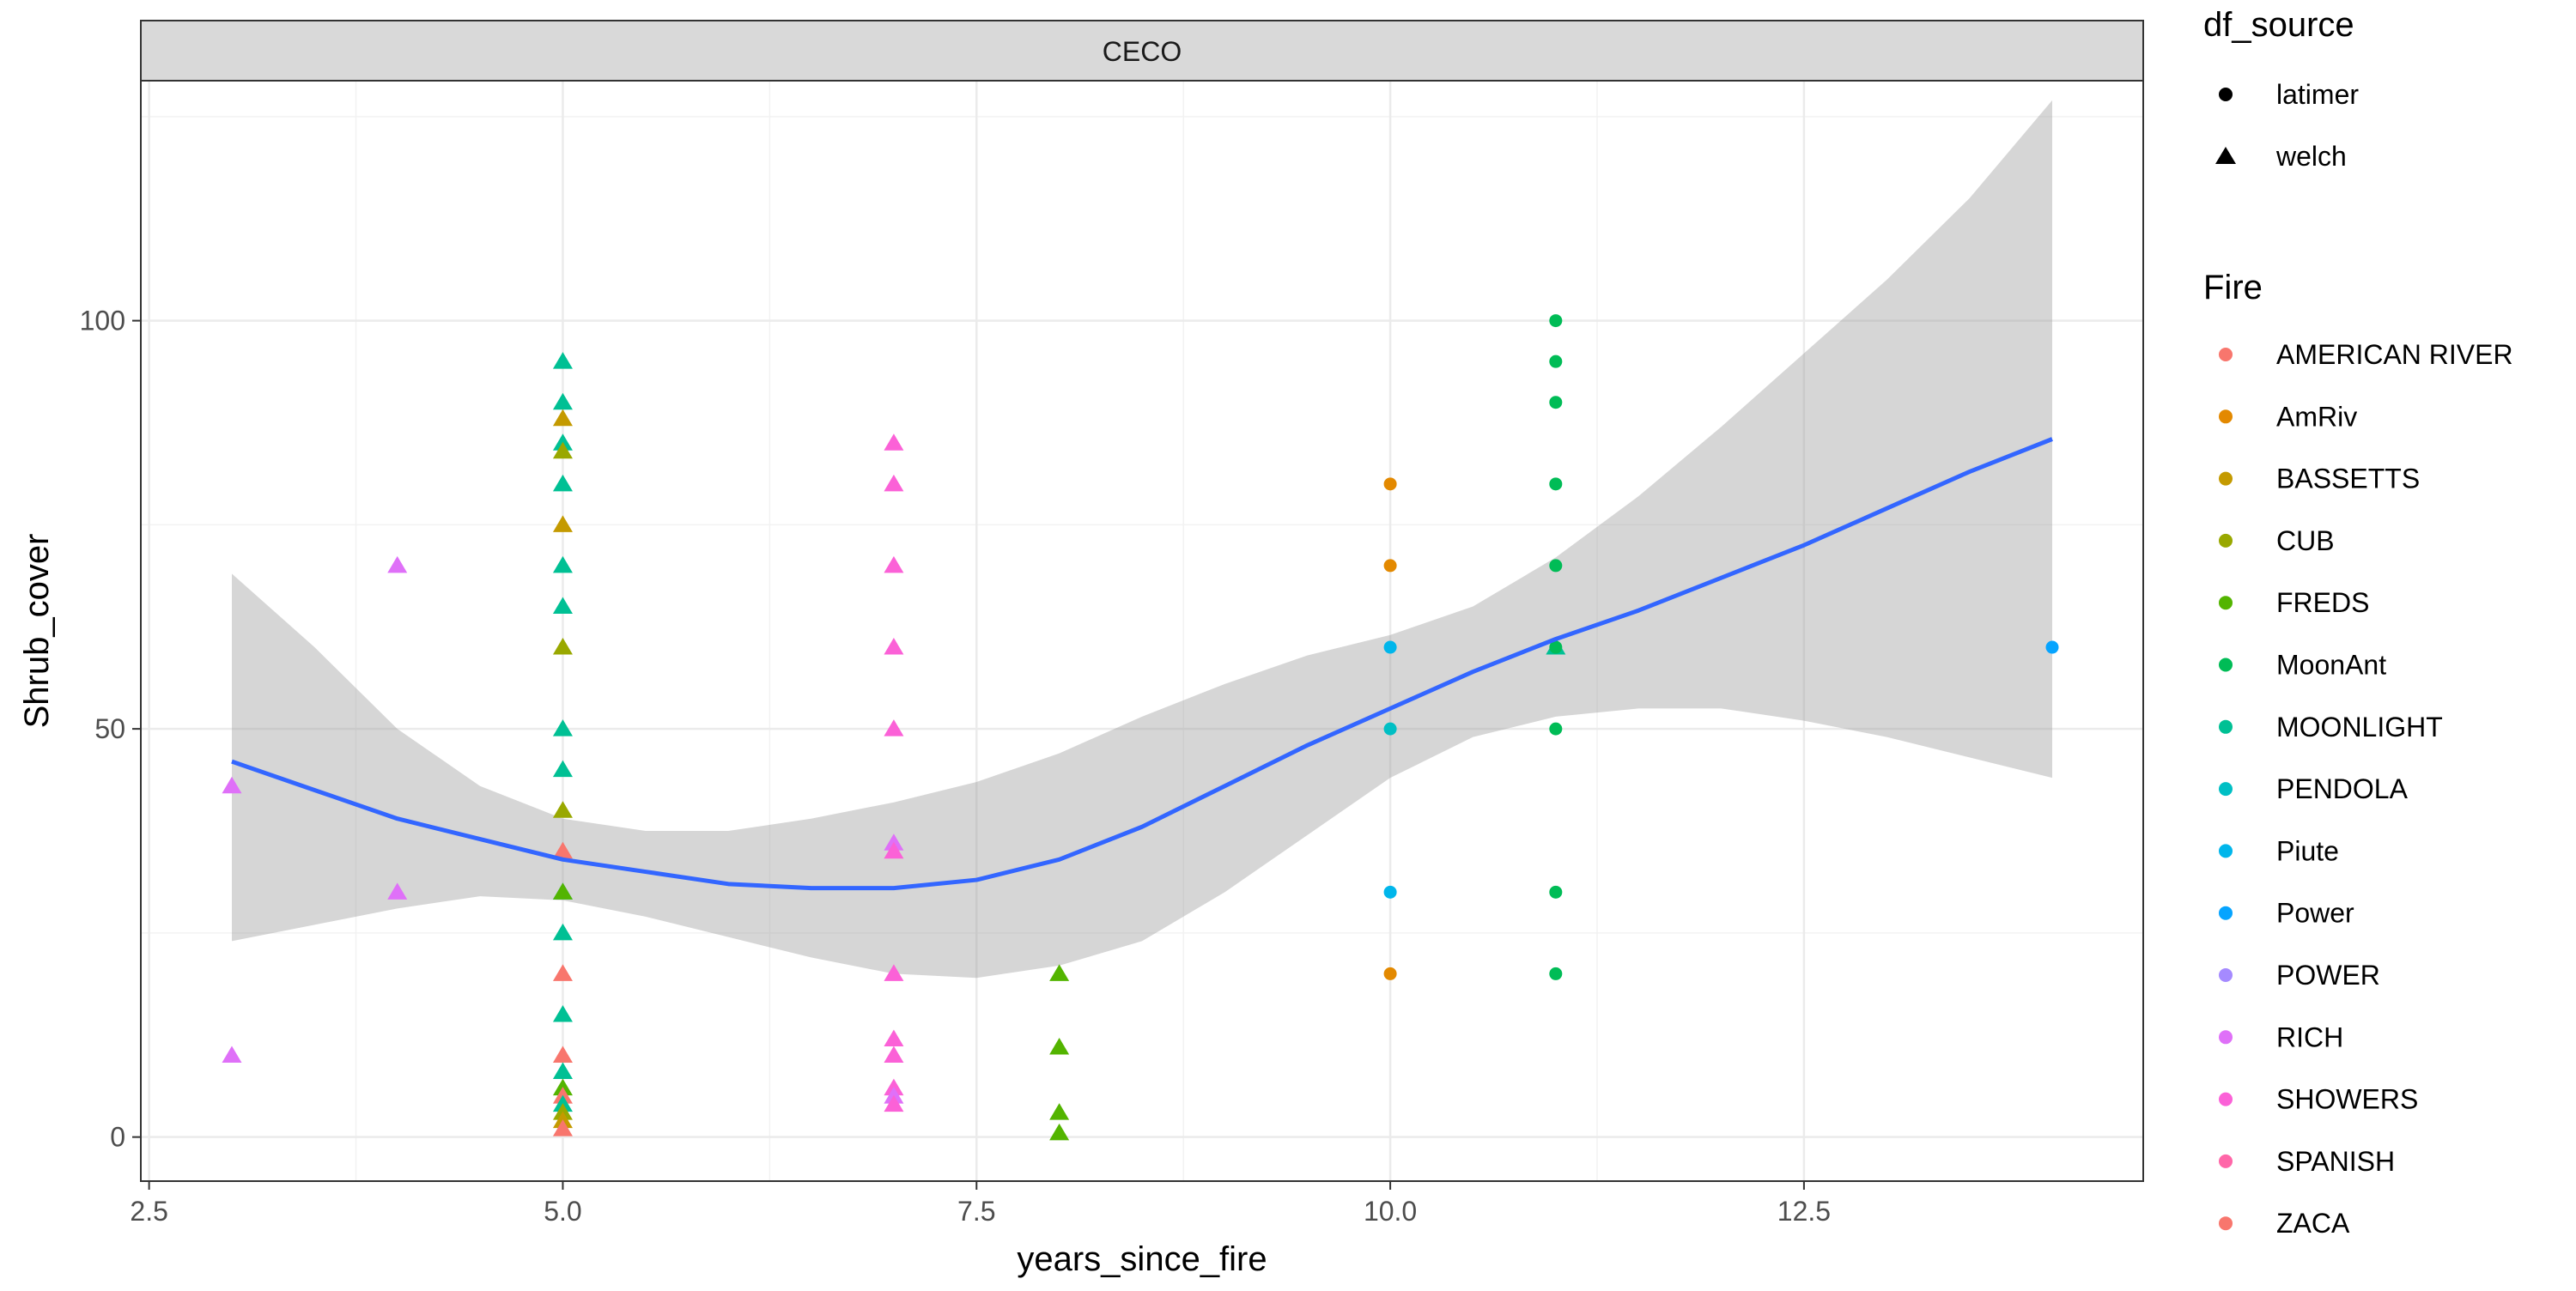 The height and width of the screenshot is (1291, 2576). Describe the element at coordinates (2348, 479) in the screenshot. I see `legend-label: BASSETTS` at that location.